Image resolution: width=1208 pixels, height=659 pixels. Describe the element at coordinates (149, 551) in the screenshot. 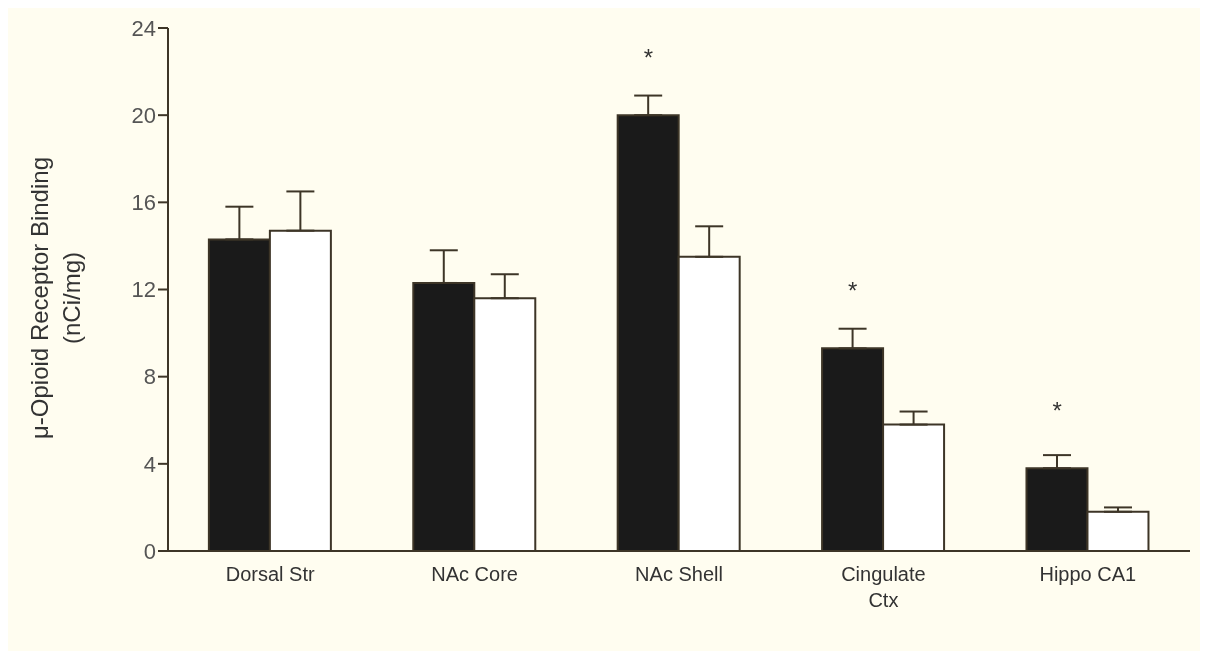

I see `y-tick-label: 0` at that location.